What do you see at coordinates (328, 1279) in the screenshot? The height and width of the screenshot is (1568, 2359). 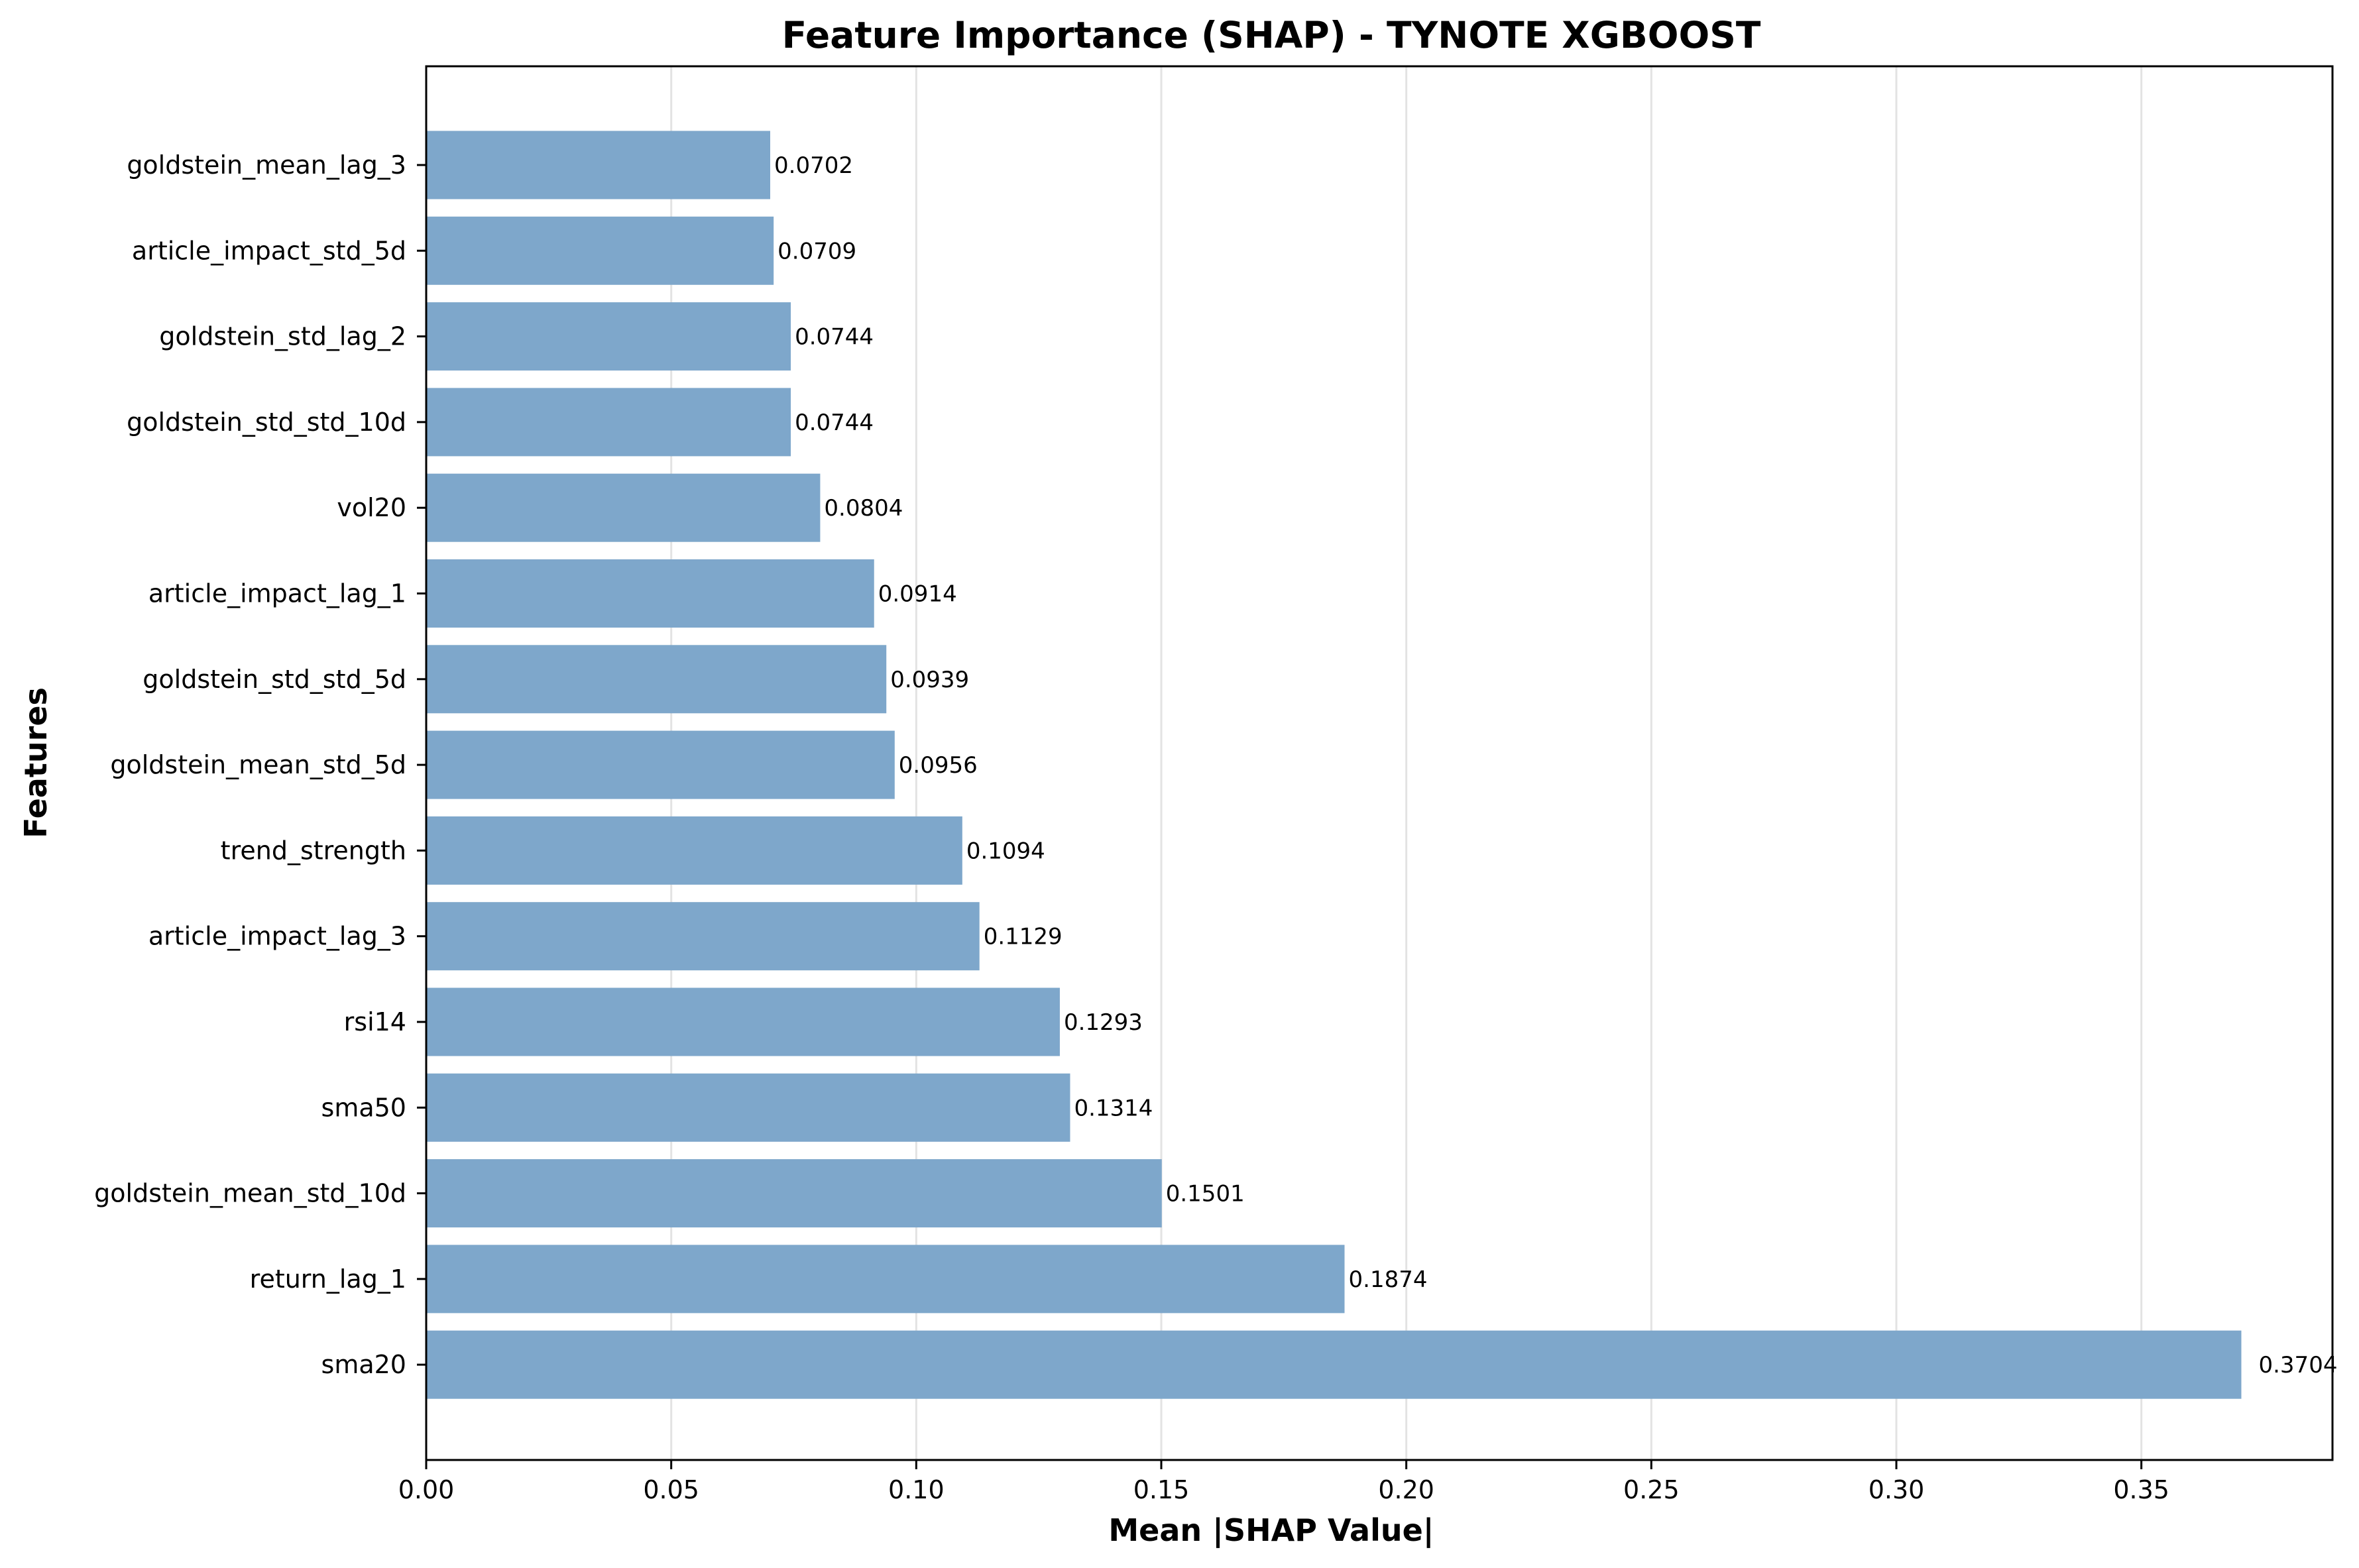 I see `y-tick-label: return_lag_1` at bounding box center [328, 1279].